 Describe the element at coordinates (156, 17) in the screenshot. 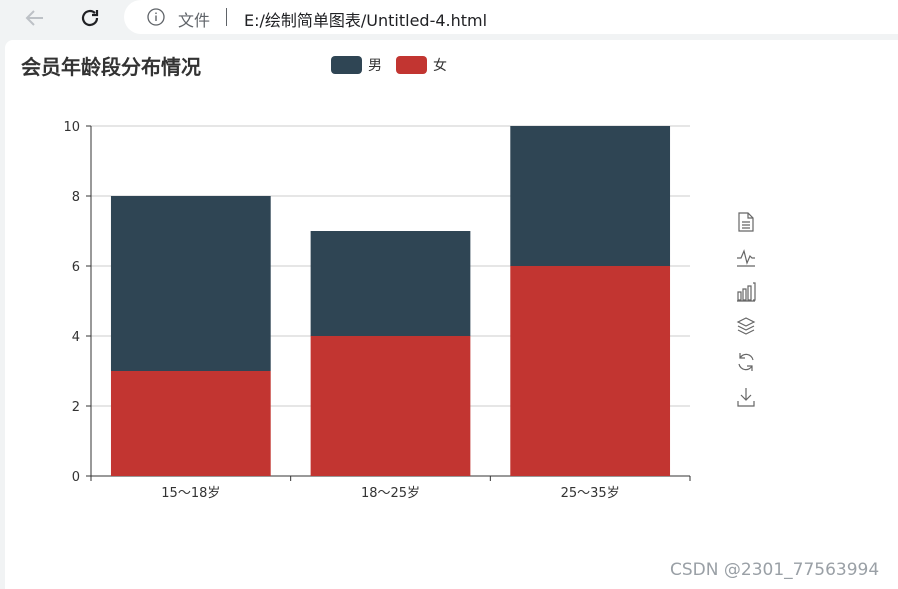

I see `info-icon` at that location.